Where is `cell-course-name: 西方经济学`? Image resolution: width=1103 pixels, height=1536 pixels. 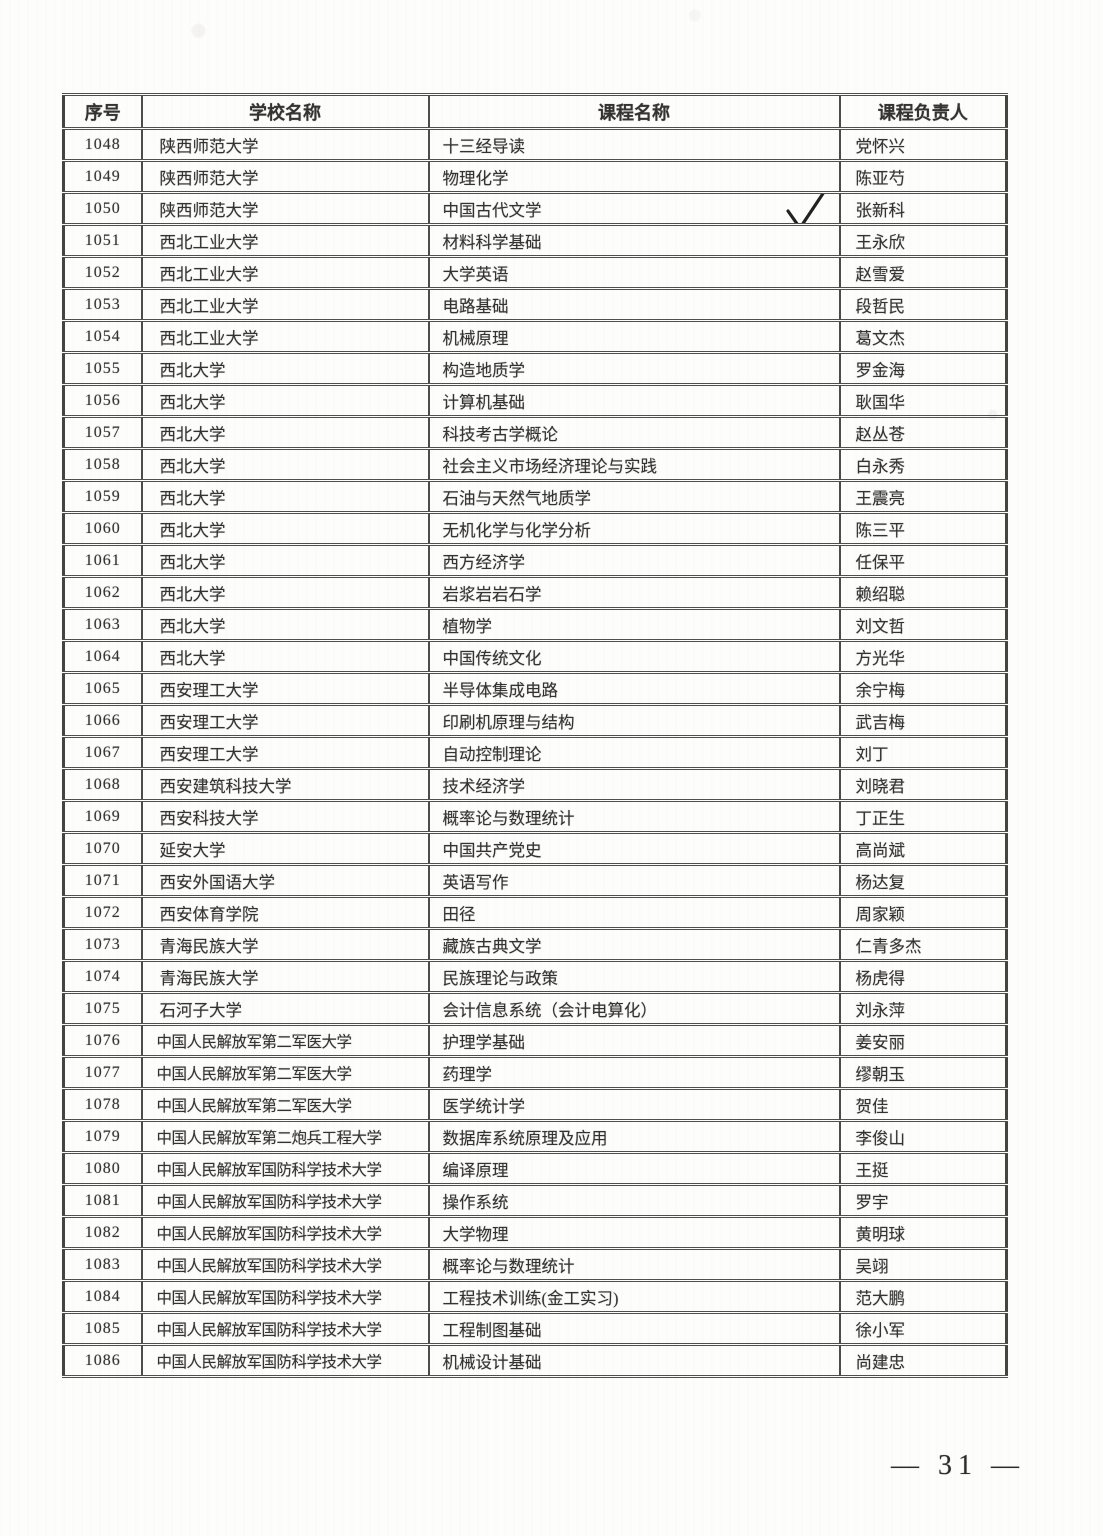 cell-course-name: 西方经济学 is located at coordinates (634, 560).